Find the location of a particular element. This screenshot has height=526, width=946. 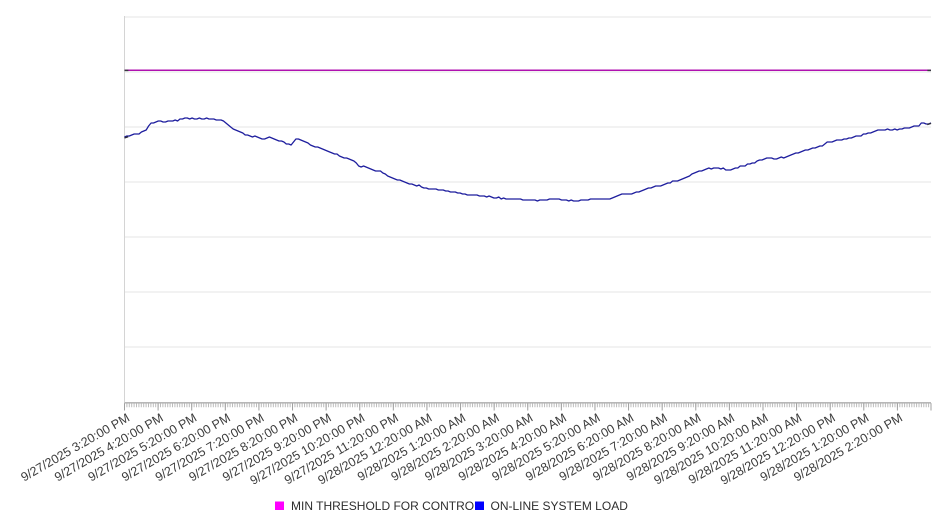

svg-text: ON-LINE SYSTEM LOAD is located at coordinates (560, 506).